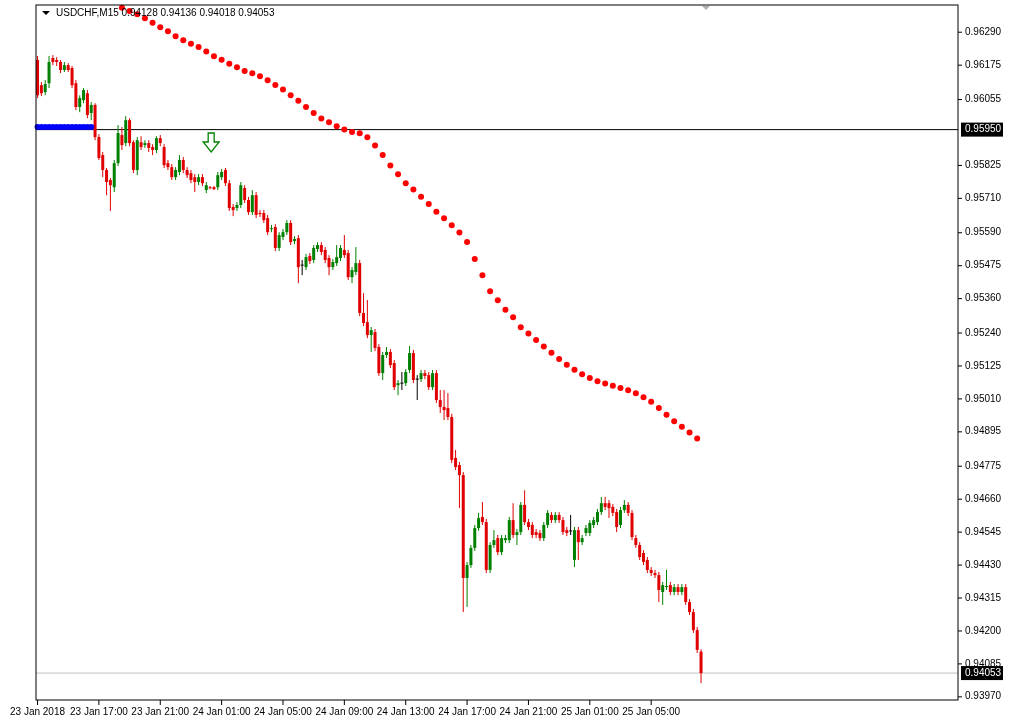 This screenshot has height=721, width=1014. Describe the element at coordinates (99, 711) in the screenshot. I see `x-tick-label: 23 Jan 17:00` at that location.